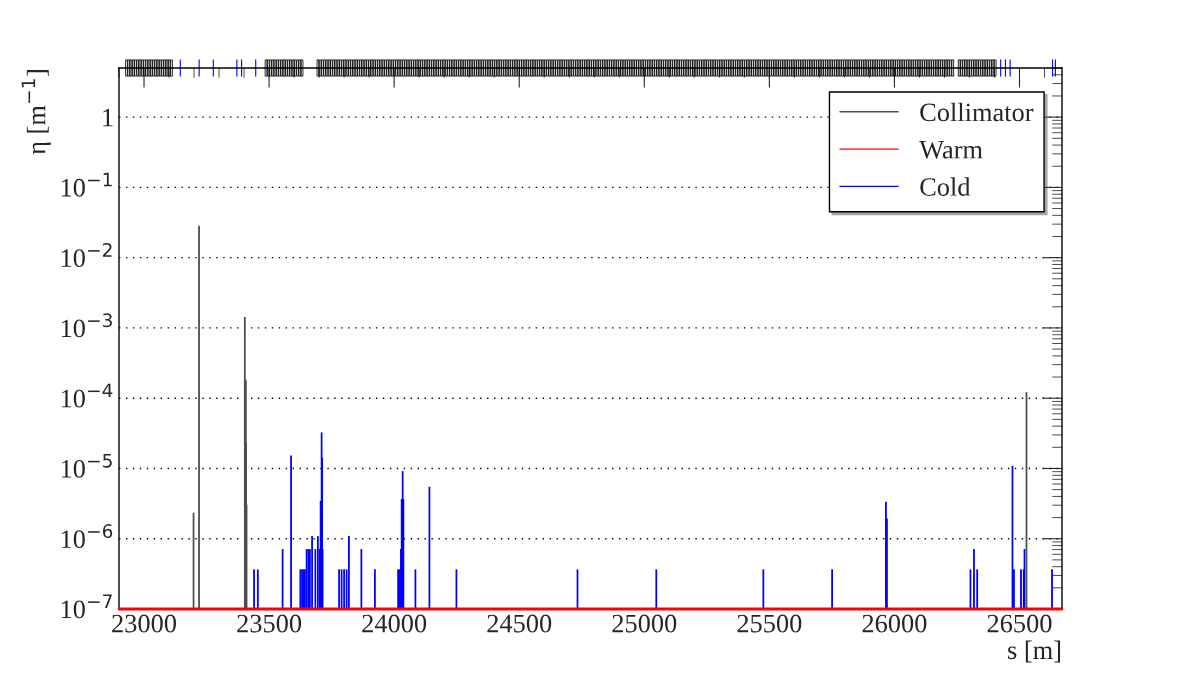 Image resolution: width=1182 pixels, height=678 pixels. I want to click on y-axis-title: η [m$^{−1}$], so click(36, 112).